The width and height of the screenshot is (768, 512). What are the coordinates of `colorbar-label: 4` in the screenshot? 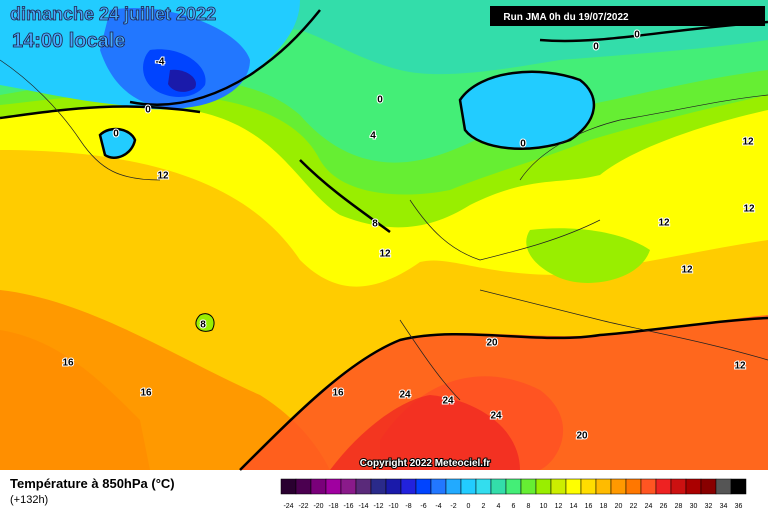 It's located at (499, 506).